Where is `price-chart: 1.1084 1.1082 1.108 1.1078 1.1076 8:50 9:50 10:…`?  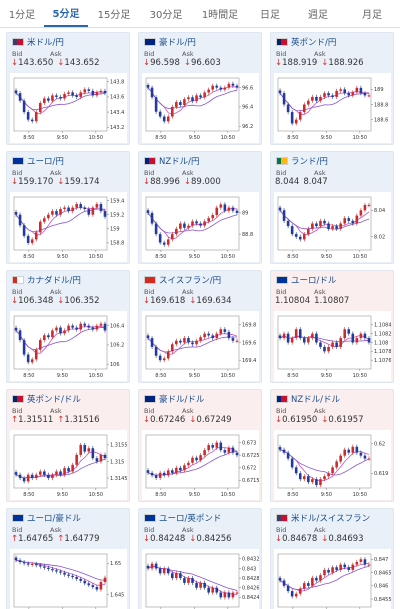 price-chart: 1.1084 1.1082 1.108 1.1078 1.1076 8:50 9:50 10:… is located at coordinates (332, 346).